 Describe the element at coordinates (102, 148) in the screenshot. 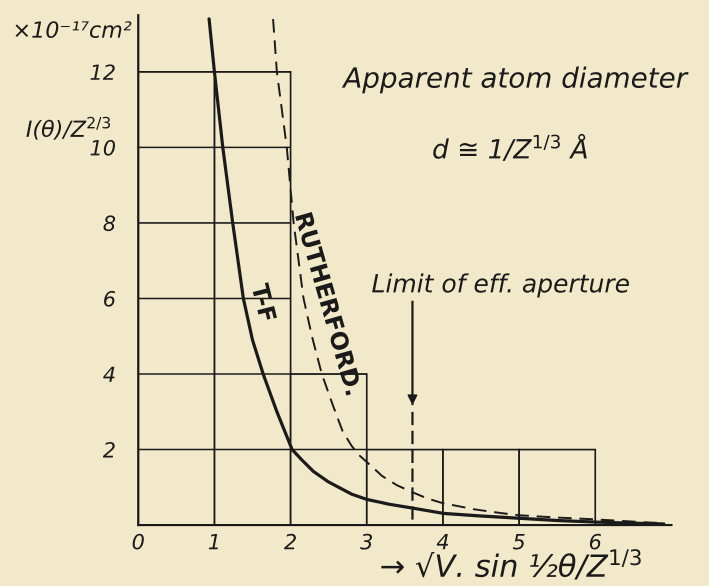

I see `y-tick-label: 10` at that location.